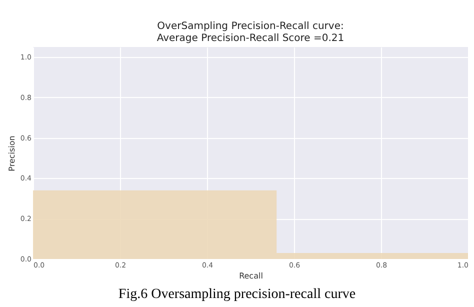  What do you see at coordinates (250, 32) in the screenshot?
I see `chart-title: OverSampling Precision-Recall curve: Average Precision-Recall Score =0.21` at bounding box center [250, 32].